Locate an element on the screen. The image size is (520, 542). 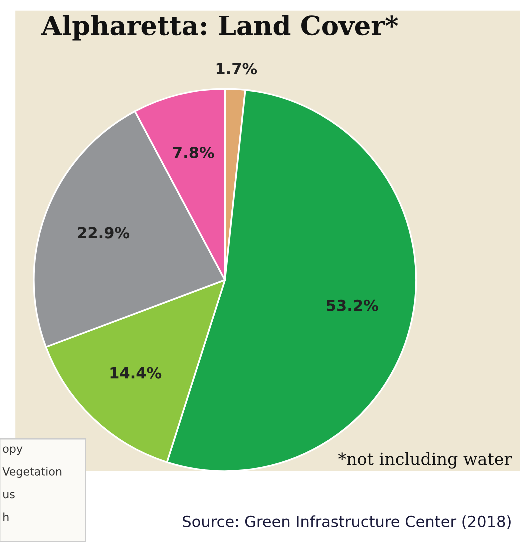
text: us is located at coordinates (9, 495).